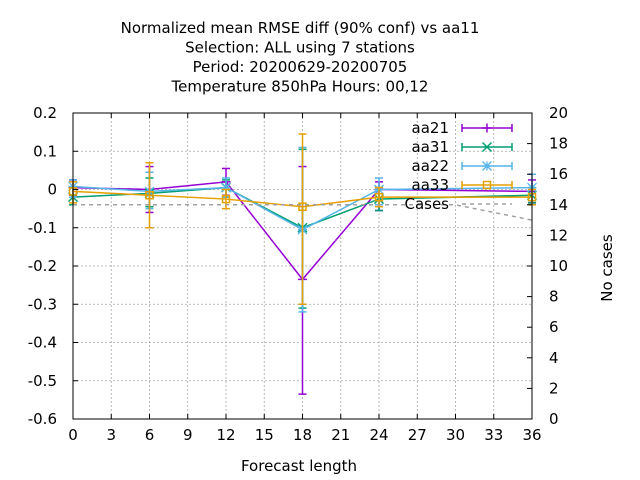 This screenshot has width=640, height=480. I want to click on y-tick-label: 0.1, so click(45, 151).